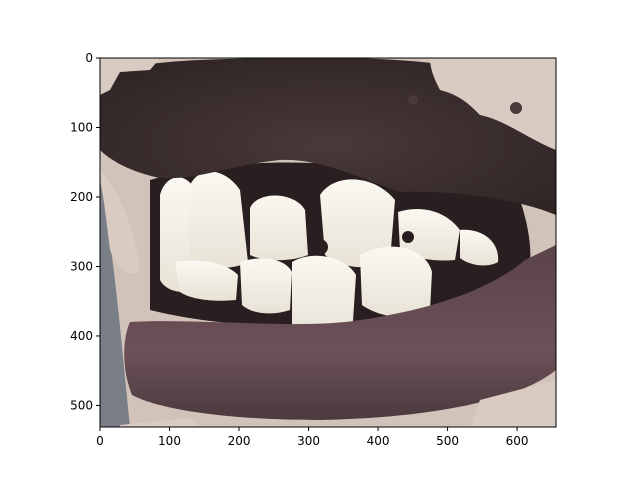 Image resolution: width=640 pixels, height=480 pixels. I want to click on y-axis-ticks: 0 100 200 300 400 500, so click(85, 231).